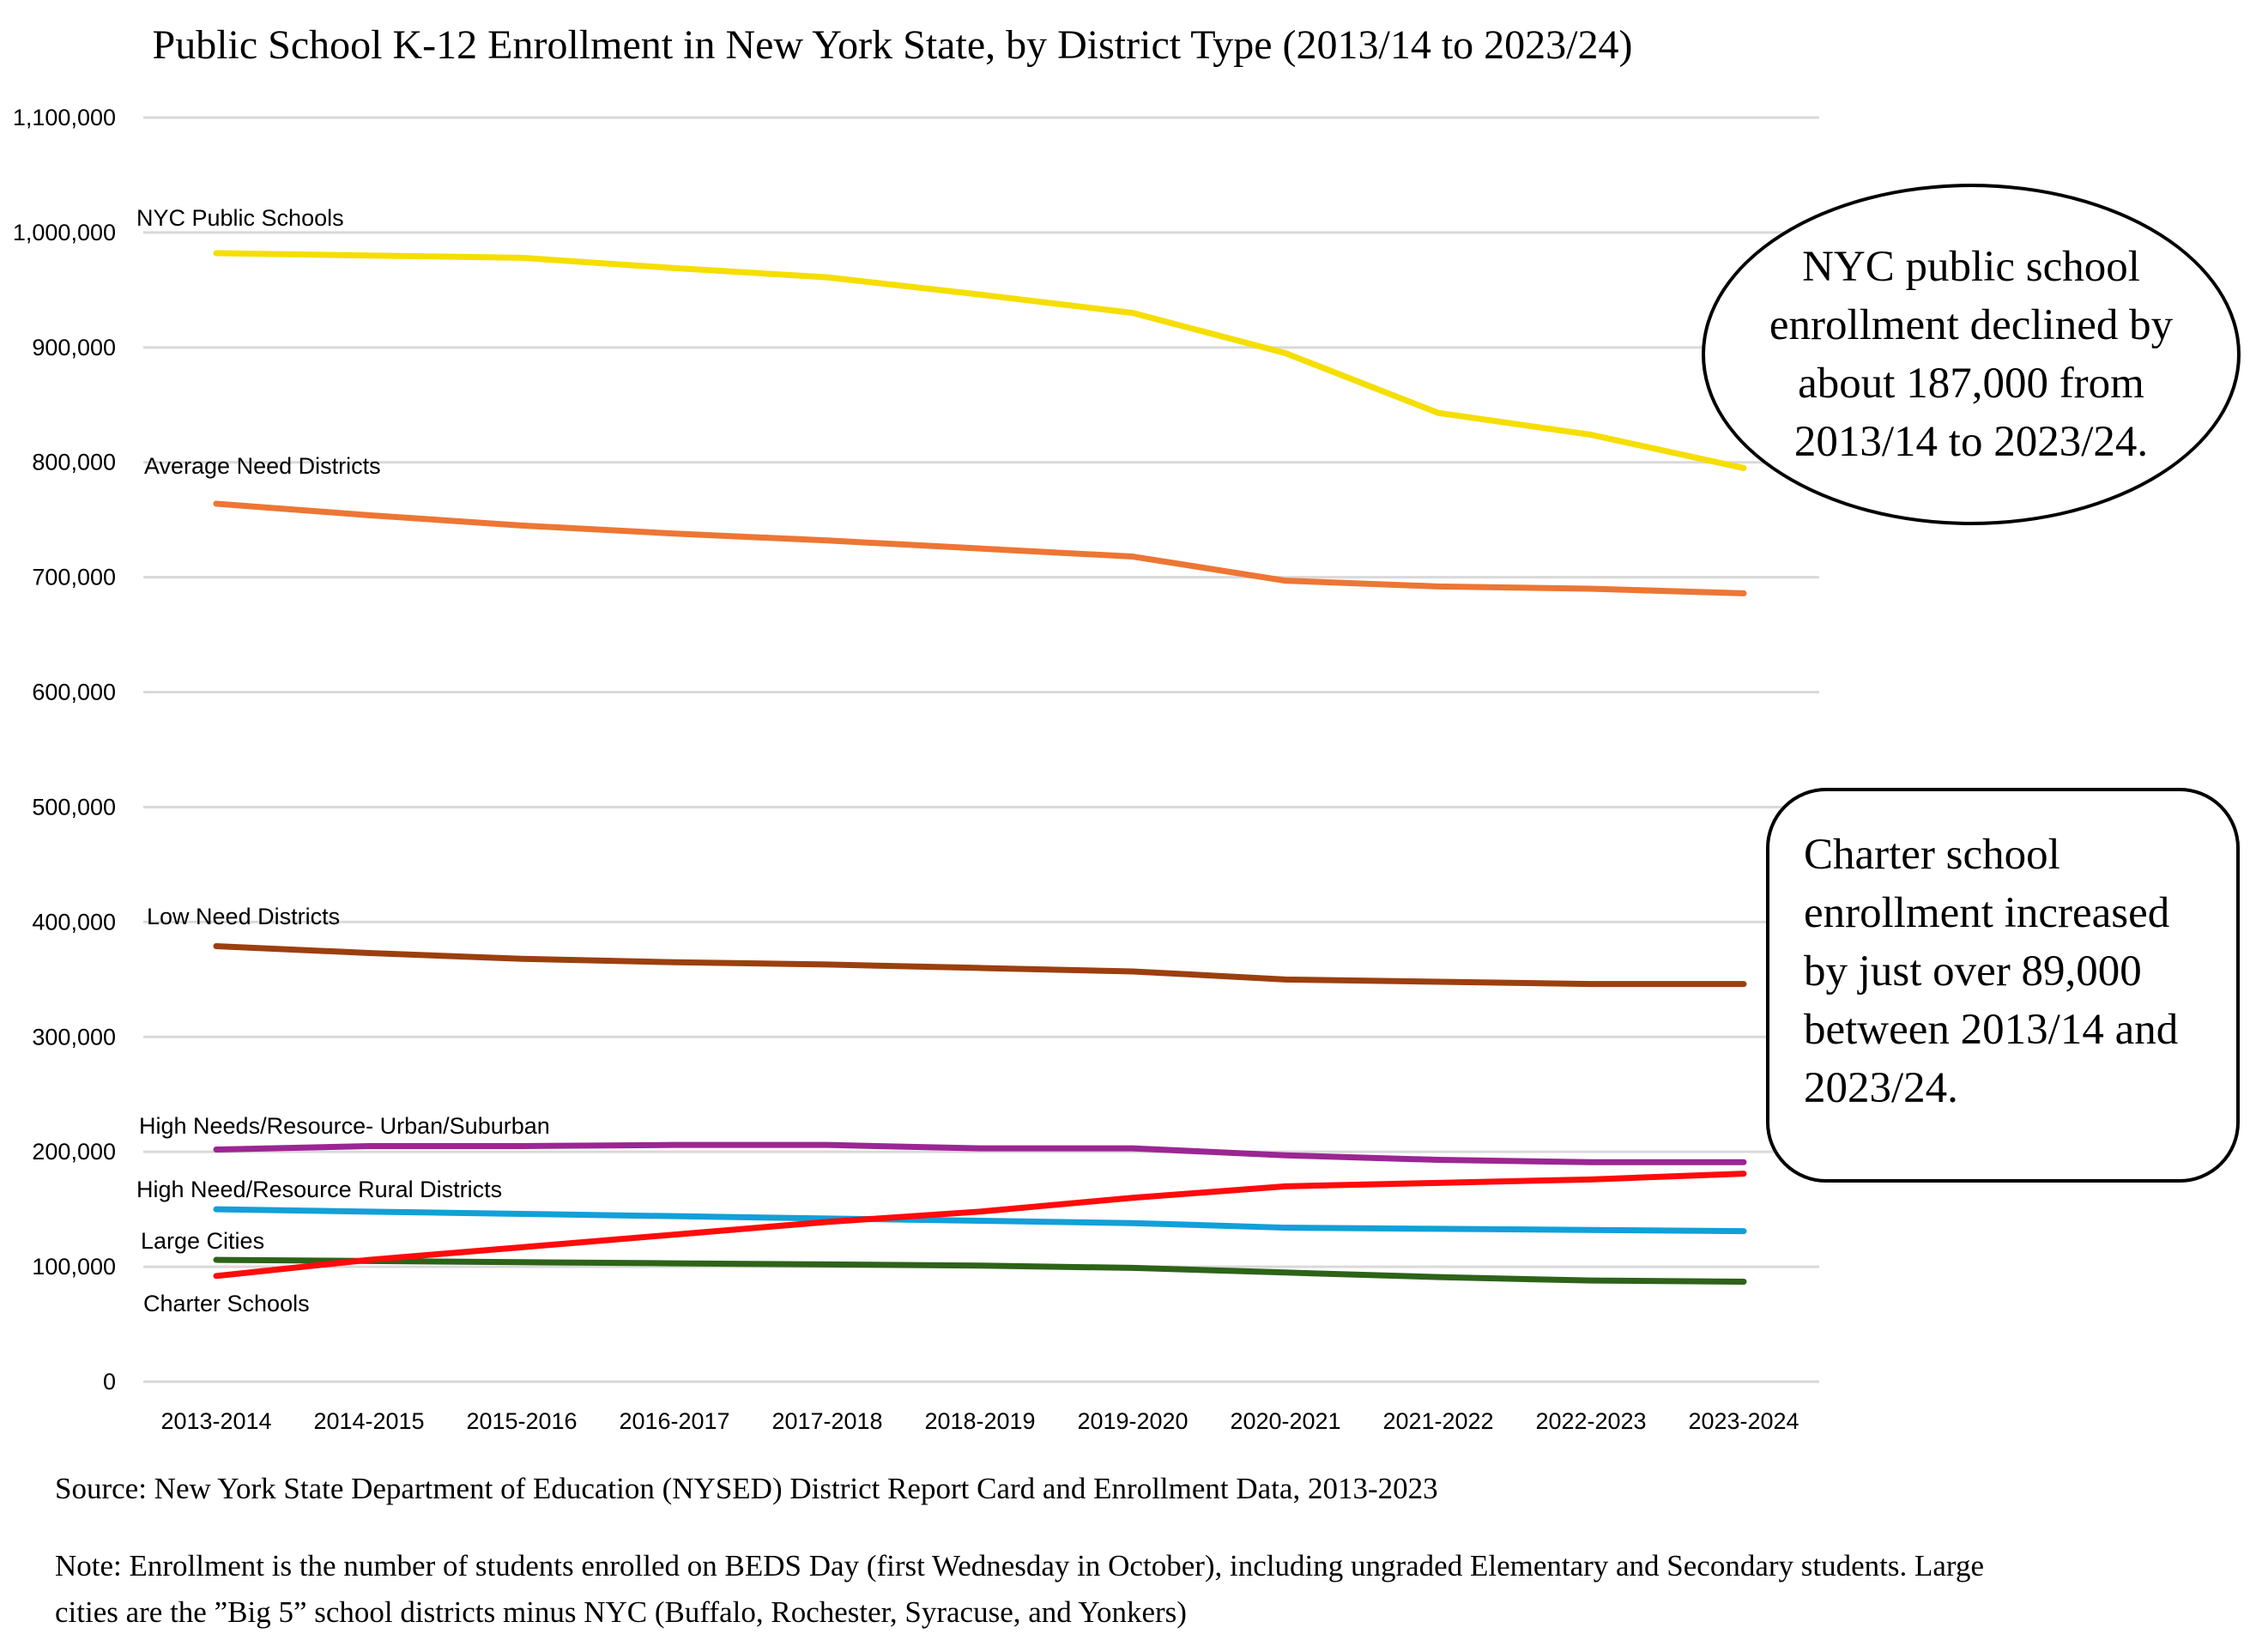  Describe the element at coordinates (74, 1152) in the screenshot. I see `y-tick-label: 200,000` at that location.